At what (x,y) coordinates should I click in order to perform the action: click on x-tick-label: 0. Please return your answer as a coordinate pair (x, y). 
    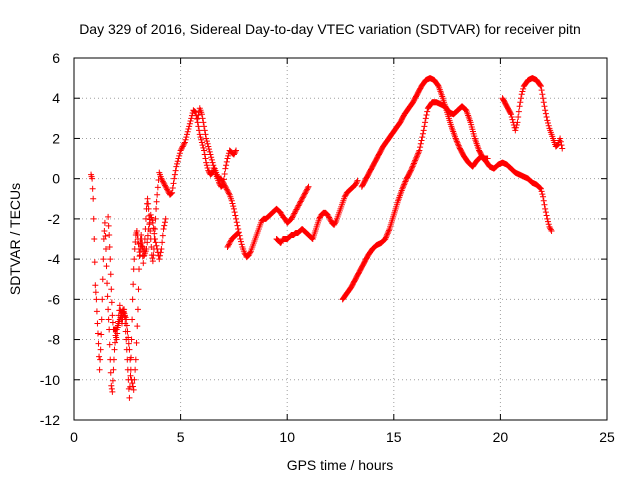
    Looking at the image, I should click on (74, 437).